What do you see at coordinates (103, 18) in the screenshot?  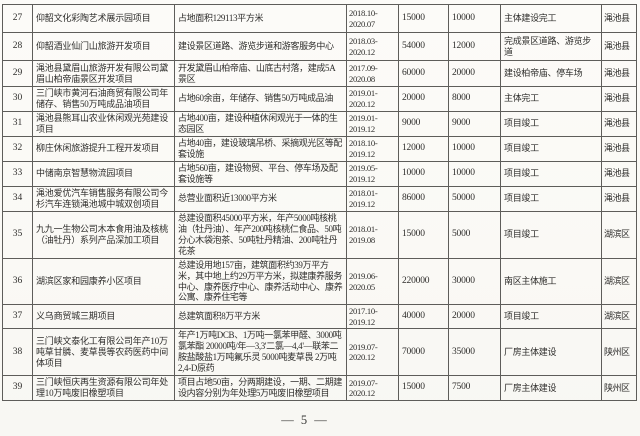 I see `cell-project-name: 仰韶文化彩陶艺术展示园项目` at bounding box center [103, 18].